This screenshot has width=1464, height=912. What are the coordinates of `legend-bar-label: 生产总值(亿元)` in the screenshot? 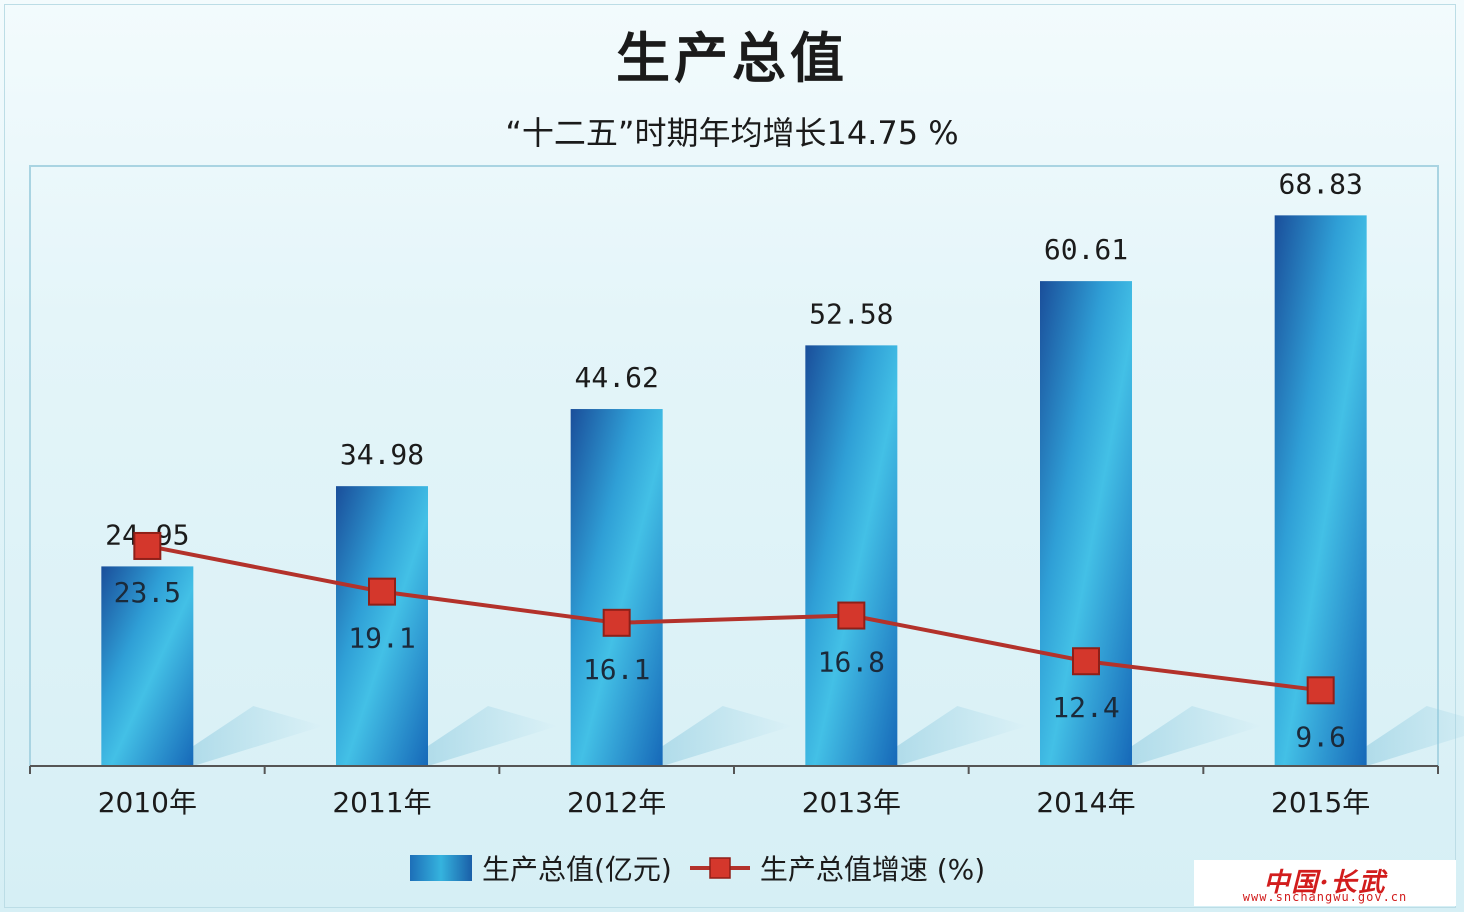 It's located at (577, 869).